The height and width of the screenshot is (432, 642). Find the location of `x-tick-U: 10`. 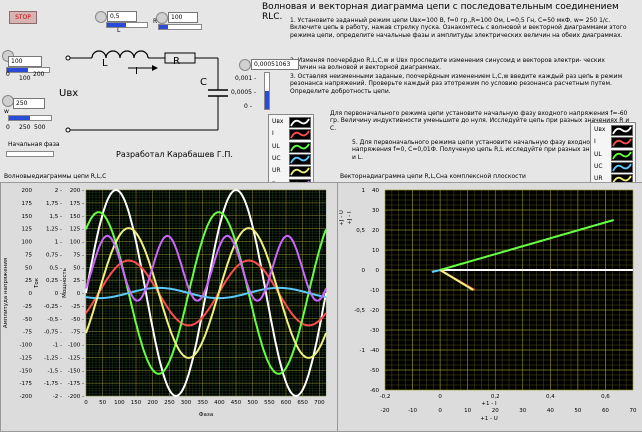

x-tick-U: 10 is located at coordinates (467, 411).